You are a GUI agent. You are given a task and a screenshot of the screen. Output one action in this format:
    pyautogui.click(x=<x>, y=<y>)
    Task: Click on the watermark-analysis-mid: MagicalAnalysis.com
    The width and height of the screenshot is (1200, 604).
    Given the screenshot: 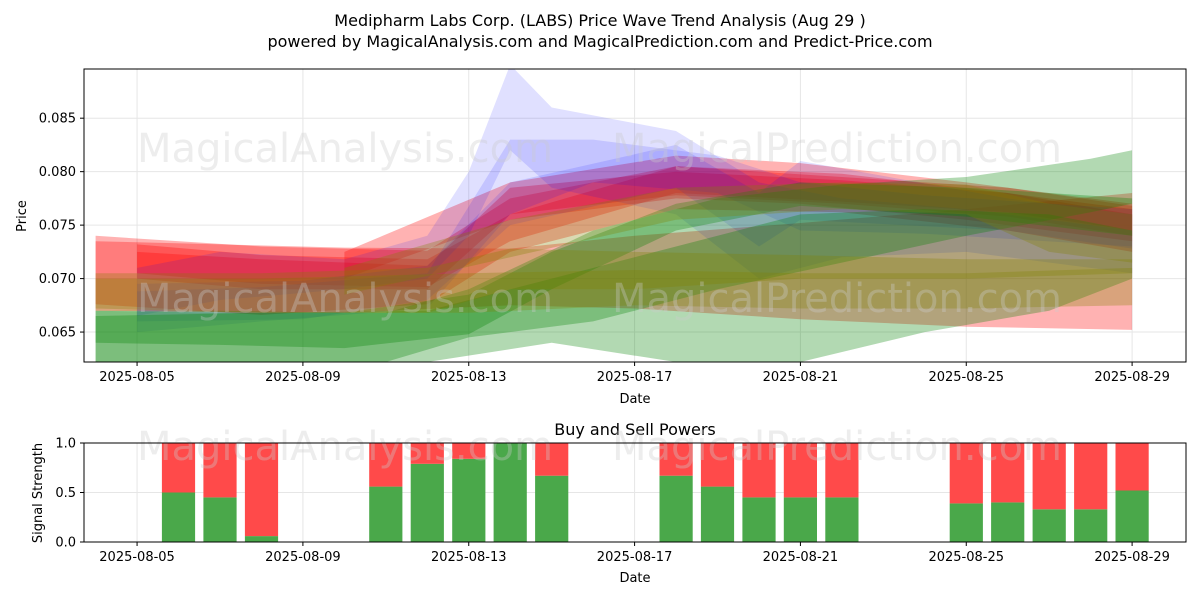 What is the action you would take?
    pyautogui.click(x=345, y=299)
    